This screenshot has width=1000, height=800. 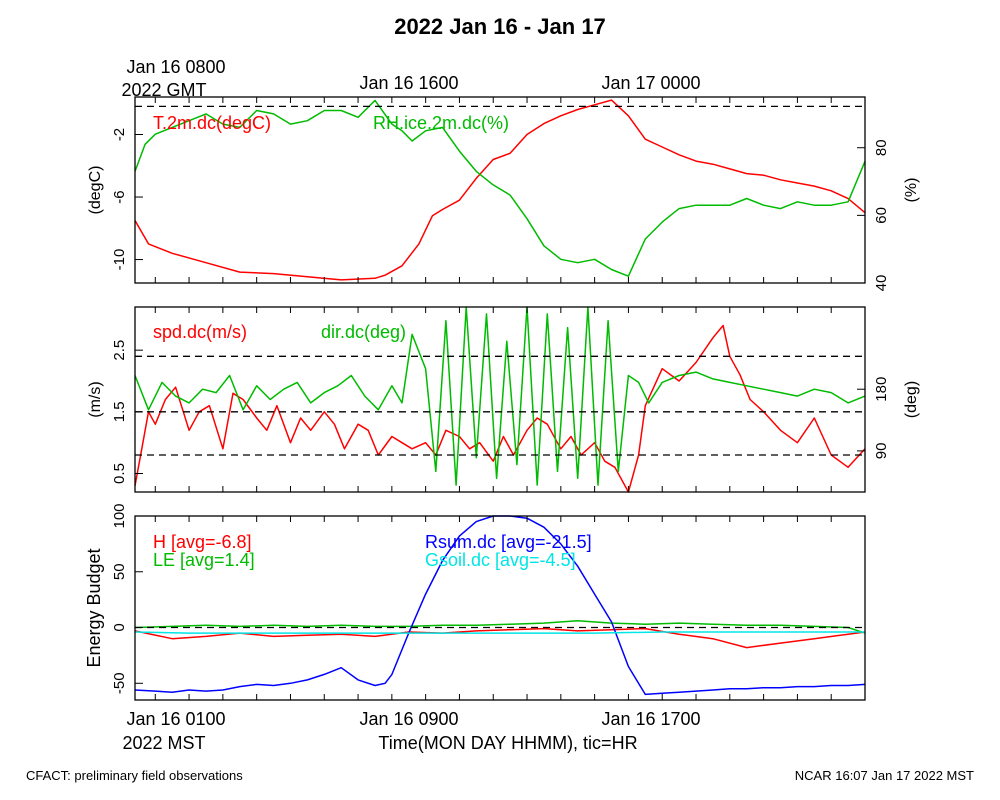 I want to click on footer-right: NCAR 16:07 Jan 17 2022 MST, so click(x=884, y=775).